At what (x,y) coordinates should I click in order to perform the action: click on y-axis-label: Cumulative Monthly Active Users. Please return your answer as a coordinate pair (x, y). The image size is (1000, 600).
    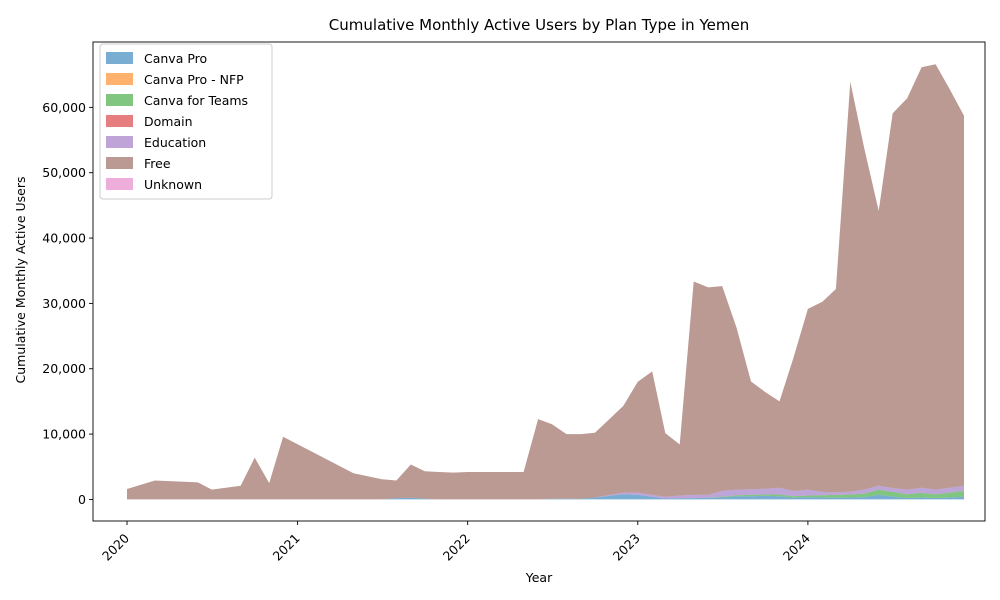
    Looking at the image, I should click on (20, 280).